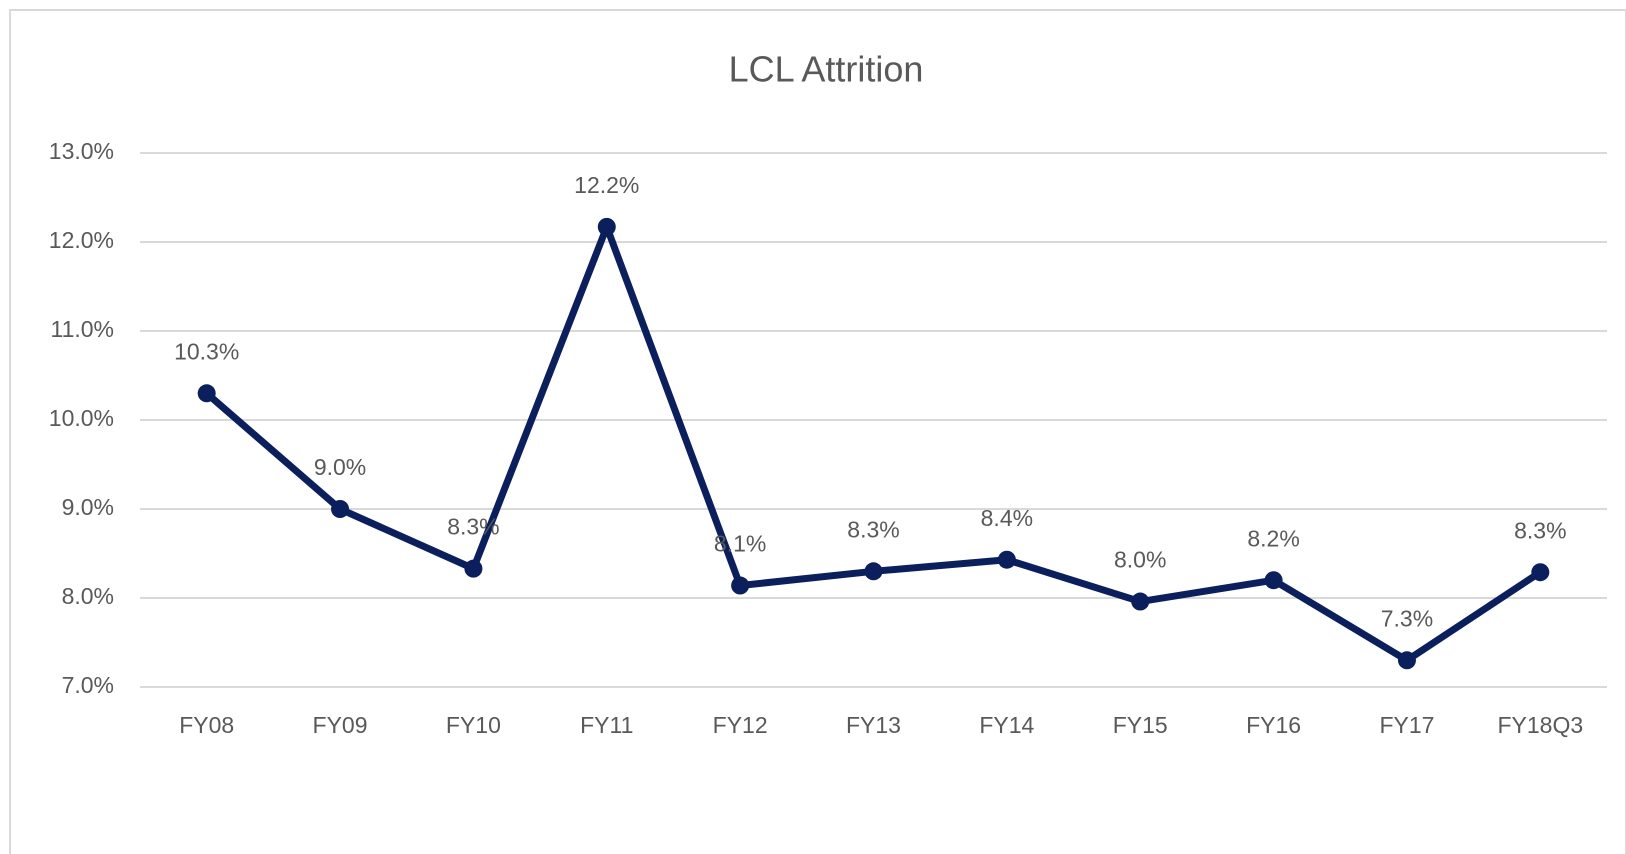 The height and width of the screenshot is (854, 1626). What do you see at coordinates (1273, 538) in the screenshot?
I see `data-label: 8.2%` at bounding box center [1273, 538].